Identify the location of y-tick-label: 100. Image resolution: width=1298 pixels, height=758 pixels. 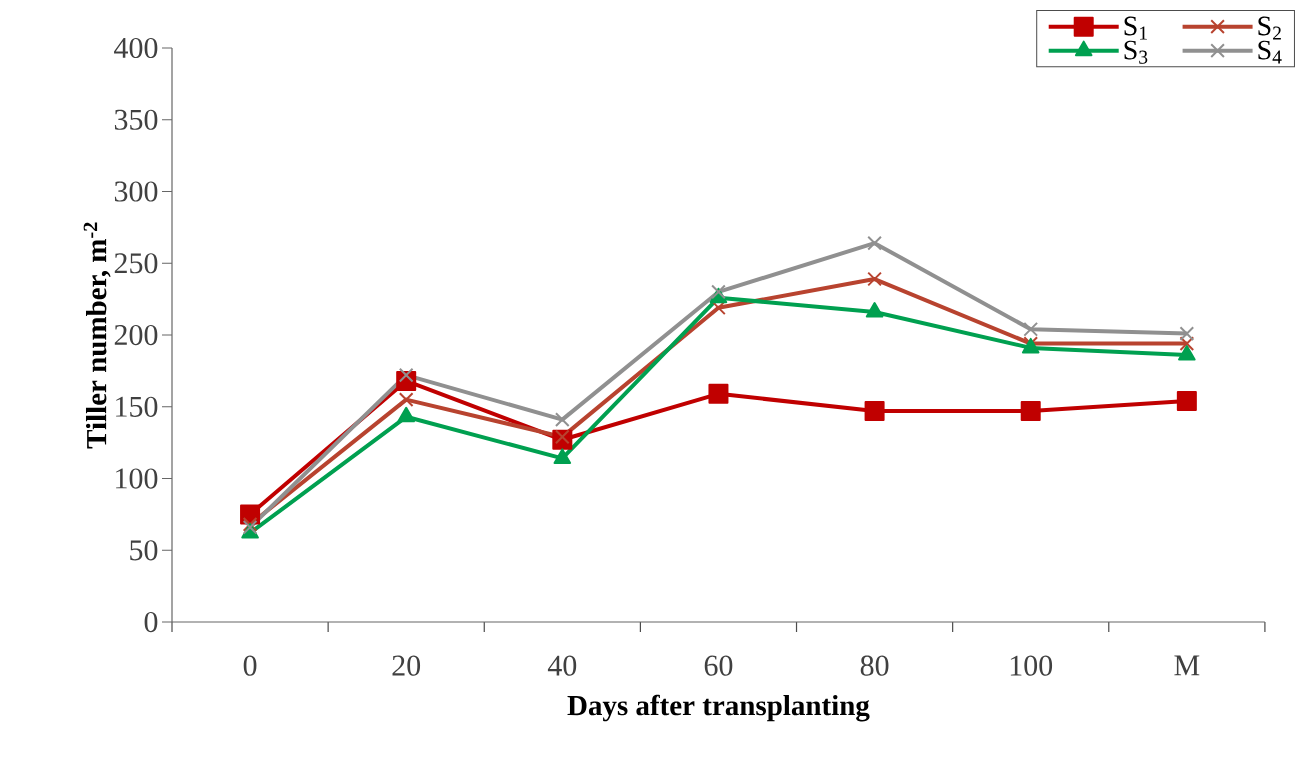
(137, 478).